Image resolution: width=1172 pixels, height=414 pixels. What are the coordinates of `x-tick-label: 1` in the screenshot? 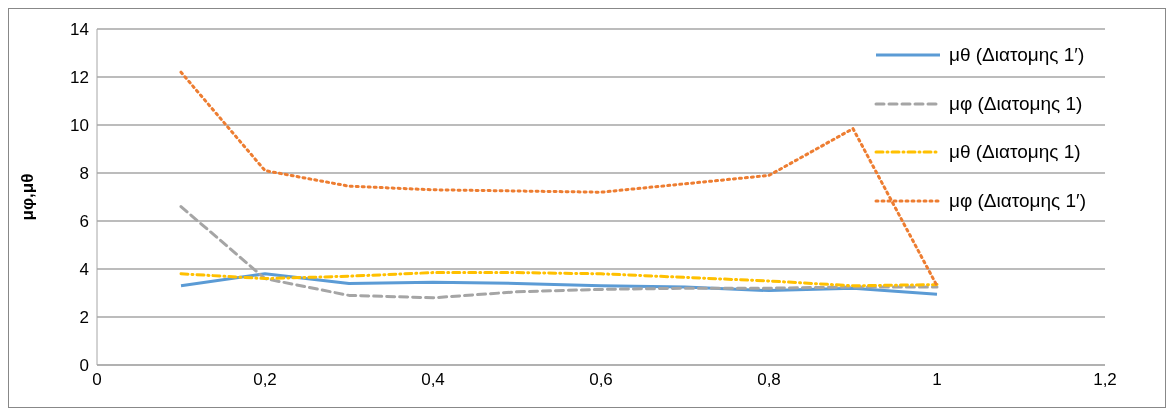 It's located at (937, 380).